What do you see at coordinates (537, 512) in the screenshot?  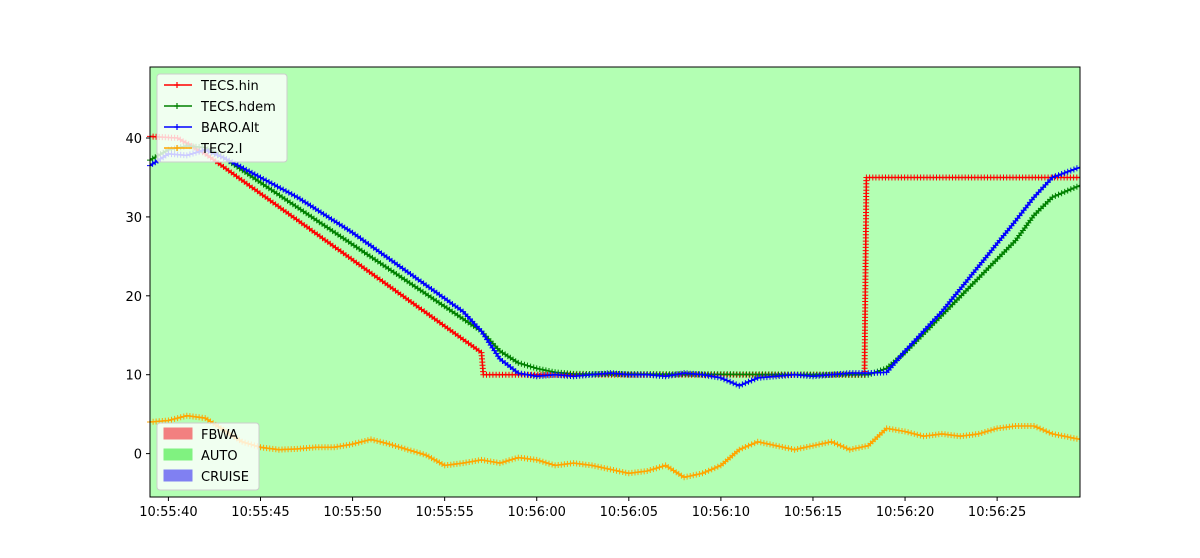 I see `x-tick-label: 10:56:00` at bounding box center [537, 512].